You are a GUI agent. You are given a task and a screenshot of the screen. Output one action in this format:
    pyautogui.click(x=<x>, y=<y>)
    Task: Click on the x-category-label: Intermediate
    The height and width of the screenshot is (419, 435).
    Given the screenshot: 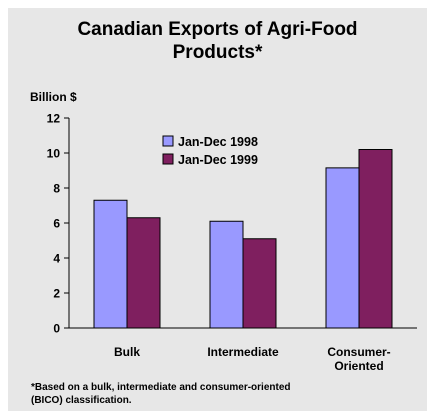 What is the action you would take?
    pyautogui.click(x=243, y=352)
    